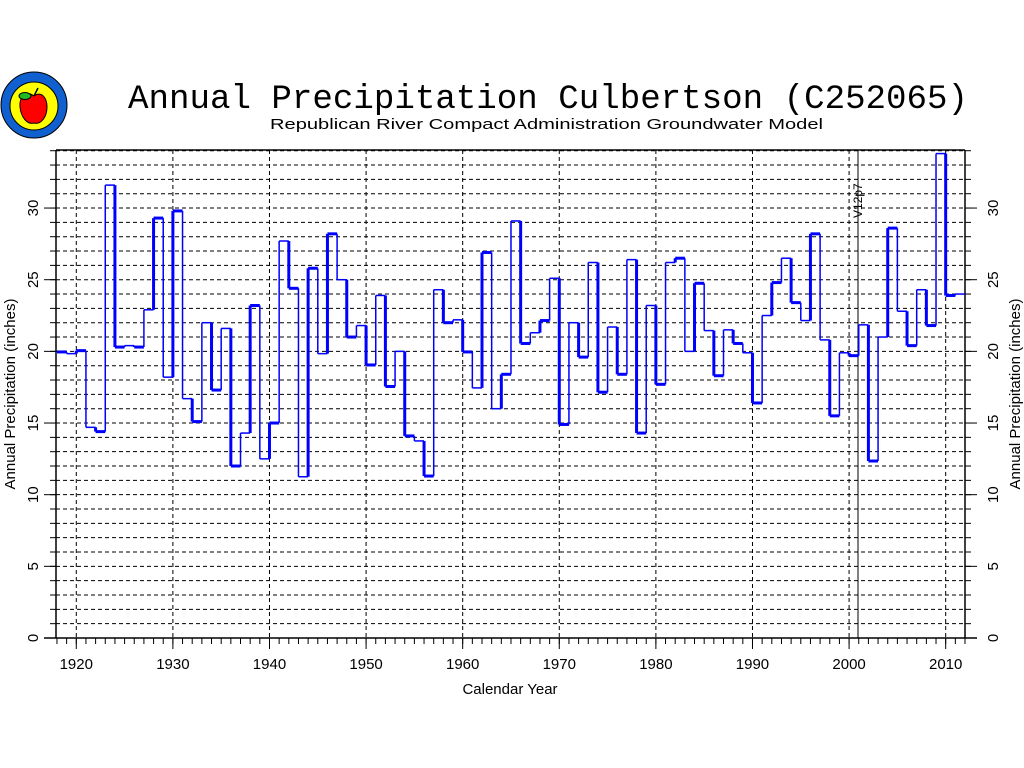  What do you see at coordinates (993, 208) in the screenshot?
I see `y-tick-label-right: 30` at bounding box center [993, 208].